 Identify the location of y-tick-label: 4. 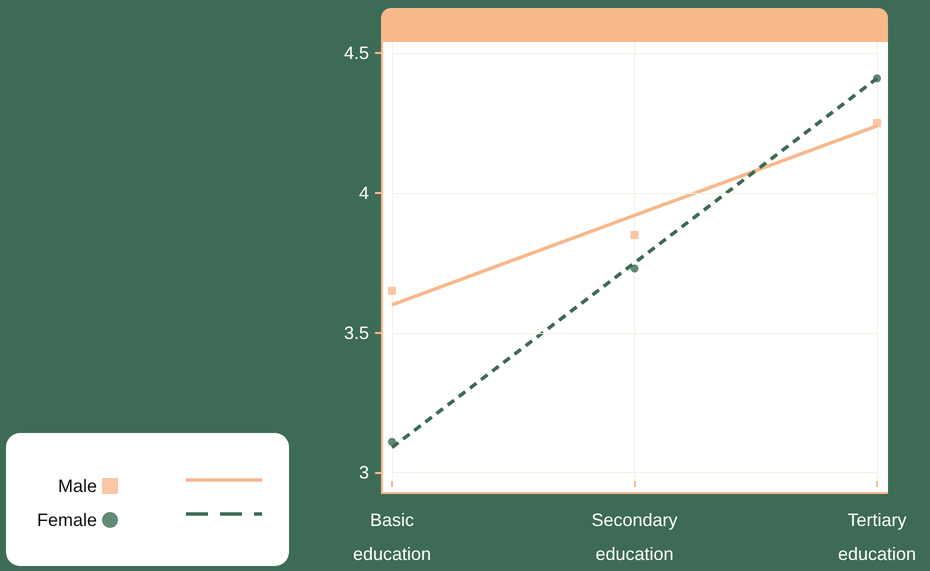
(363, 192).